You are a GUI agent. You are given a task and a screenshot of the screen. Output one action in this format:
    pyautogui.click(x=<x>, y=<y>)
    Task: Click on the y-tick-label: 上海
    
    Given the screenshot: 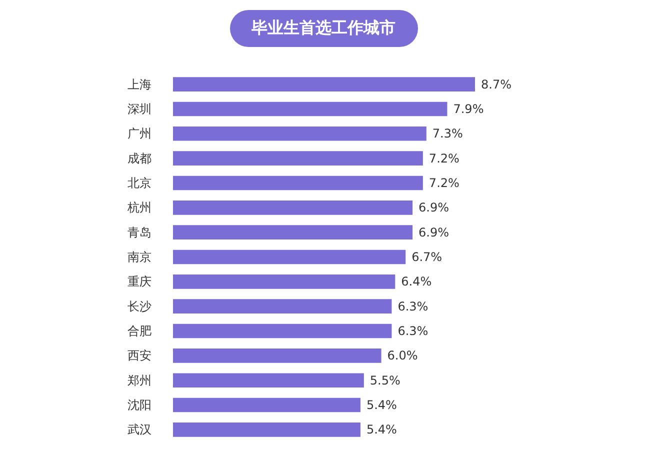 What is the action you would take?
    pyautogui.click(x=140, y=84)
    